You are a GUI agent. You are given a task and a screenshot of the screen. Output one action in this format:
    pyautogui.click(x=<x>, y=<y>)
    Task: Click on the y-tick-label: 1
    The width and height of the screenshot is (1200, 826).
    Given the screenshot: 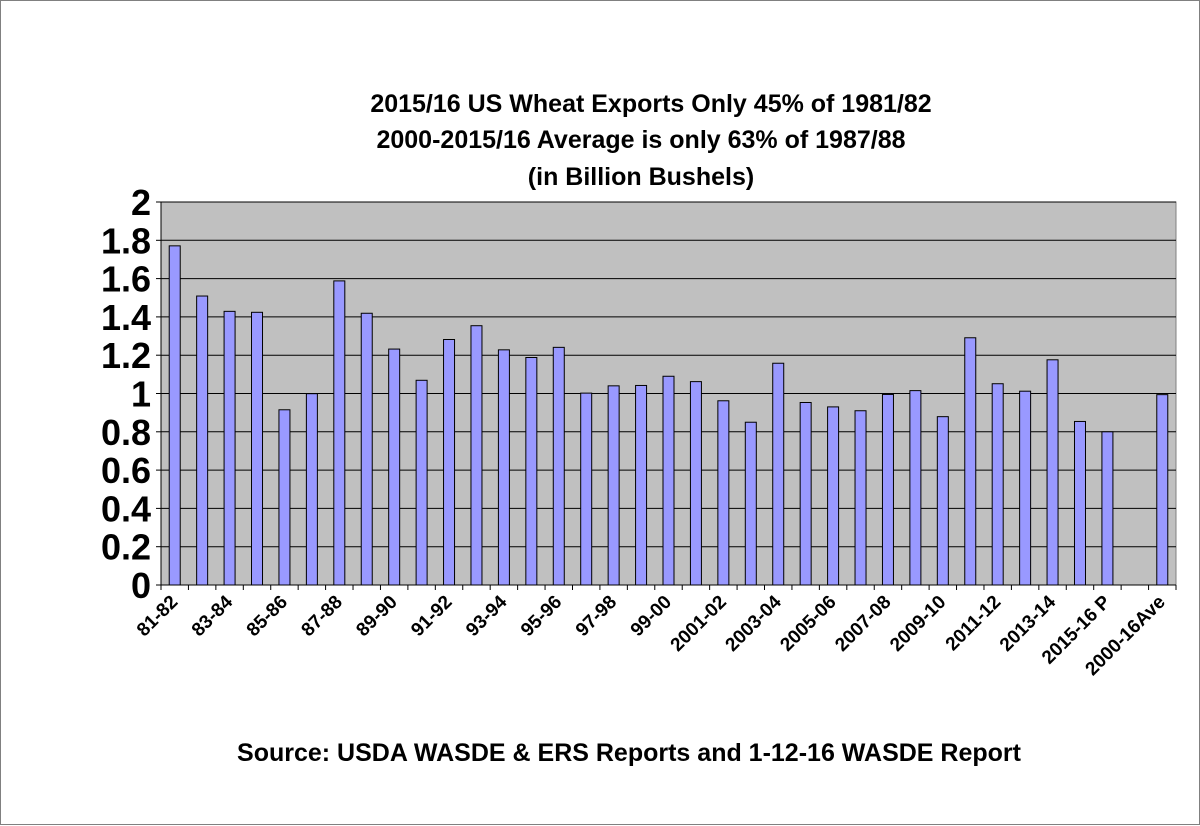 What is the action you would take?
    pyautogui.click(x=141, y=394)
    